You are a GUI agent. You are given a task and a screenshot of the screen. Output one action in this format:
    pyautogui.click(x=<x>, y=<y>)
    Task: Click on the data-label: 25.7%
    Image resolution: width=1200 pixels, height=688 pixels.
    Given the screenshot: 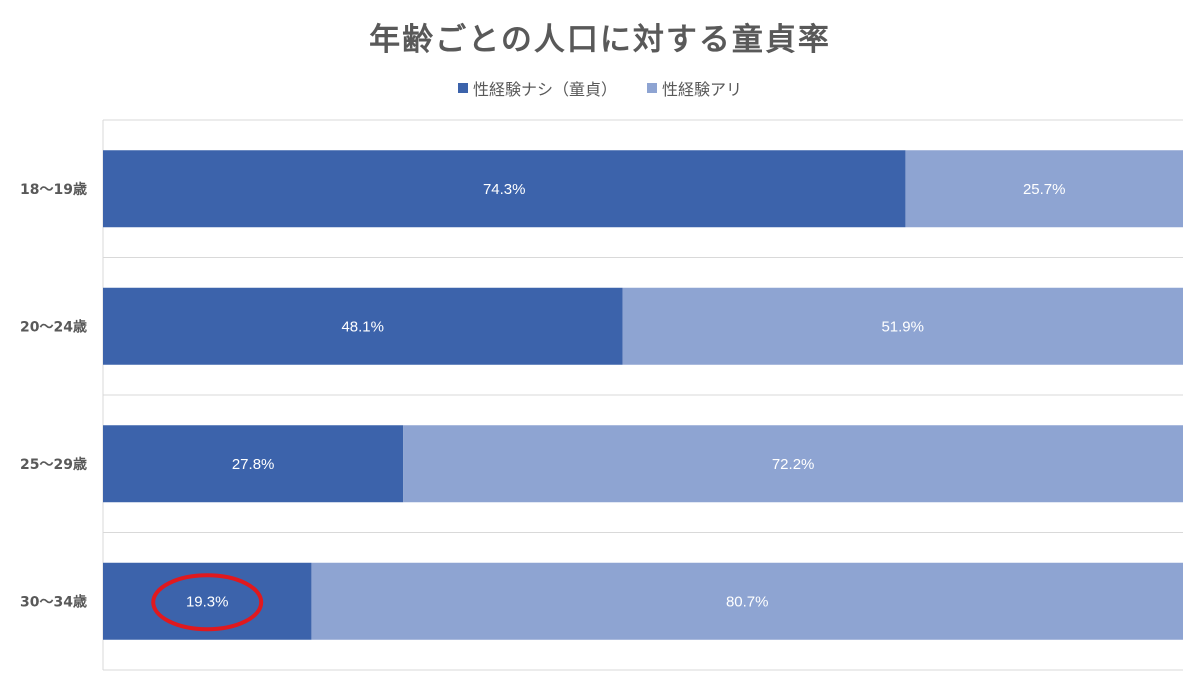 What is the action you would take?
    pyautogui.click(x=1044, y=189)
    